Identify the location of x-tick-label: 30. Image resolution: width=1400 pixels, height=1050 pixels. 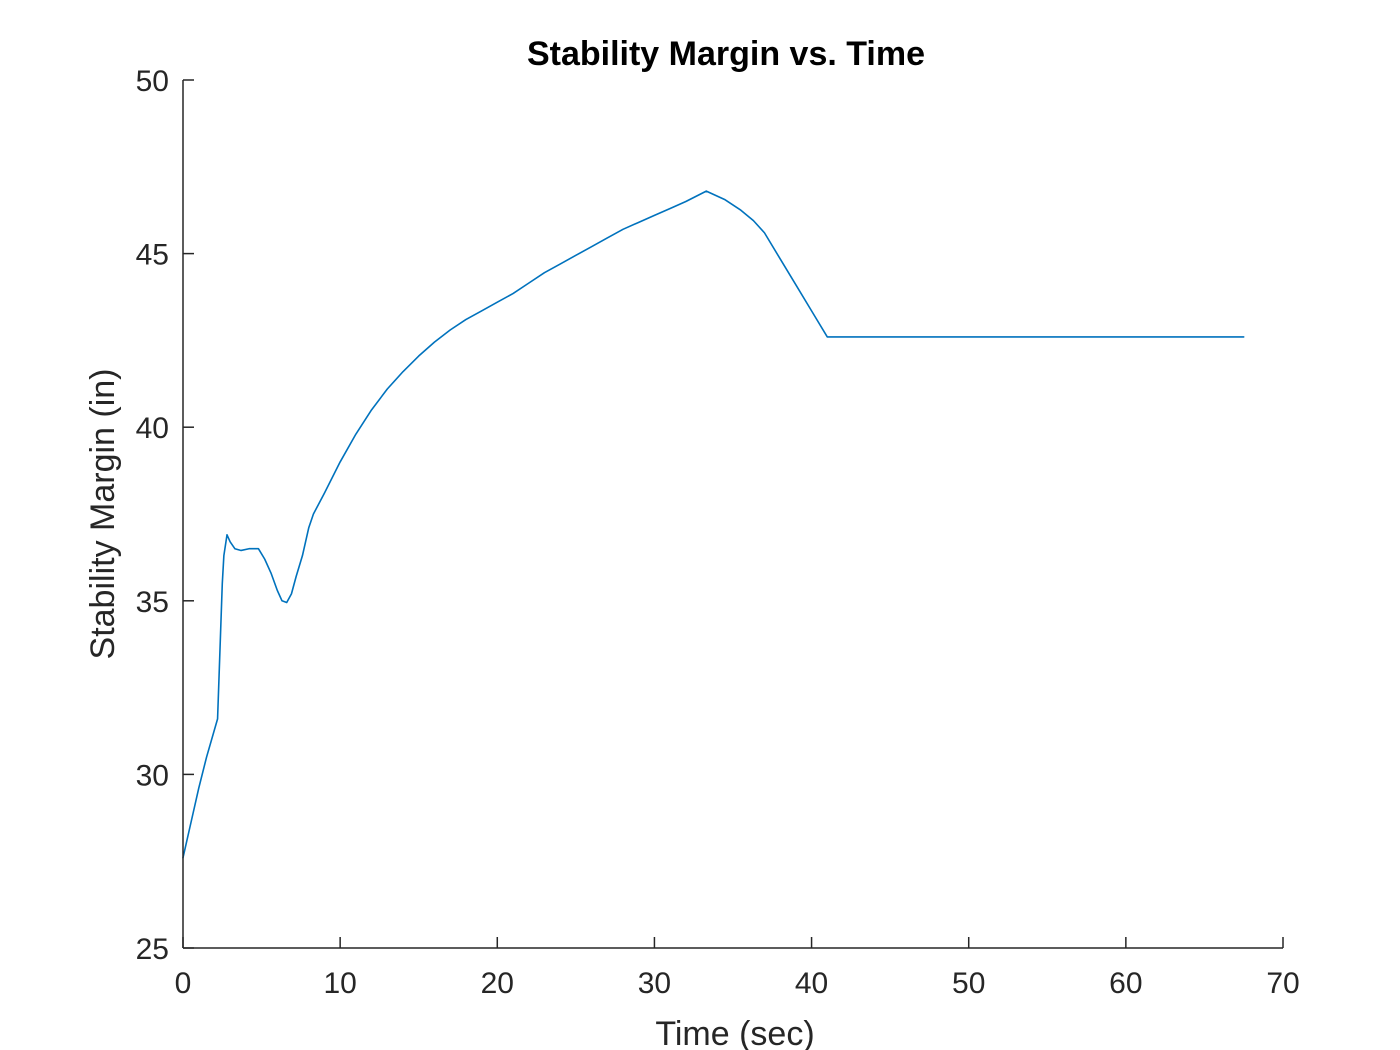
(654, 983).